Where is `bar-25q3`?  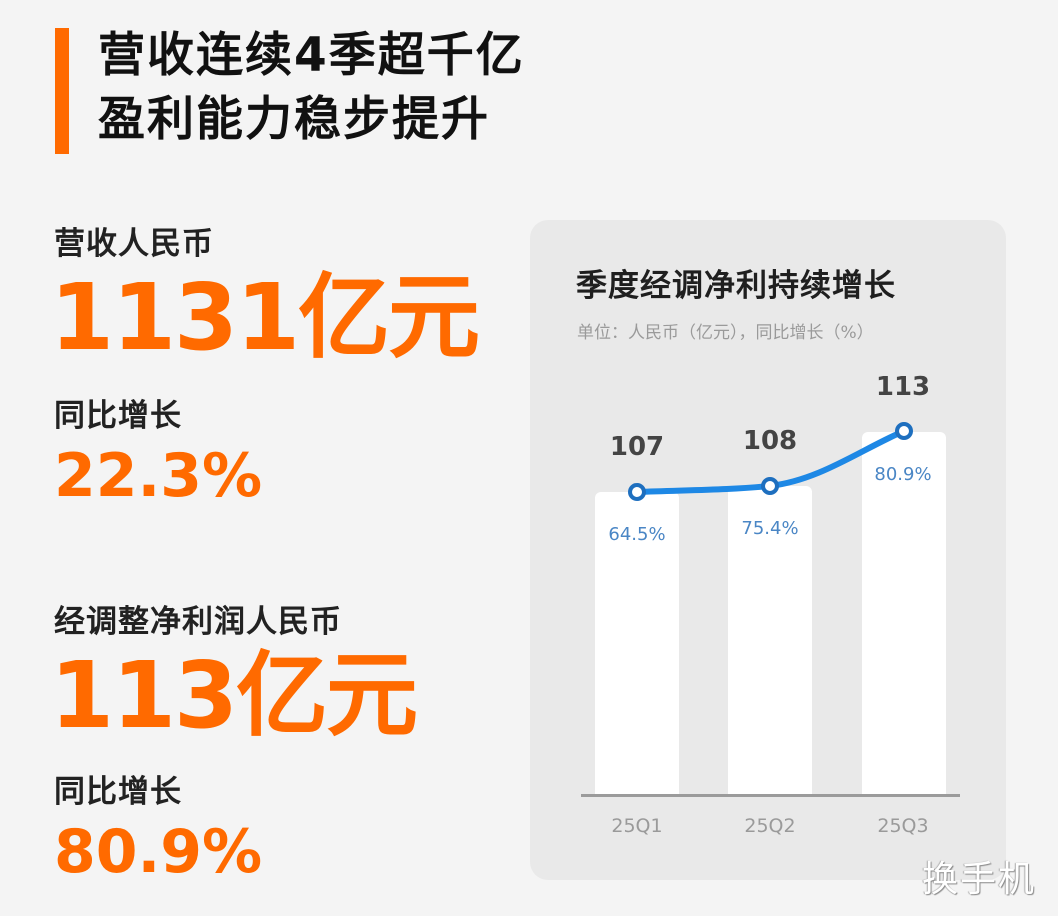
bar-25q3 is located at coordinates (904, 613).